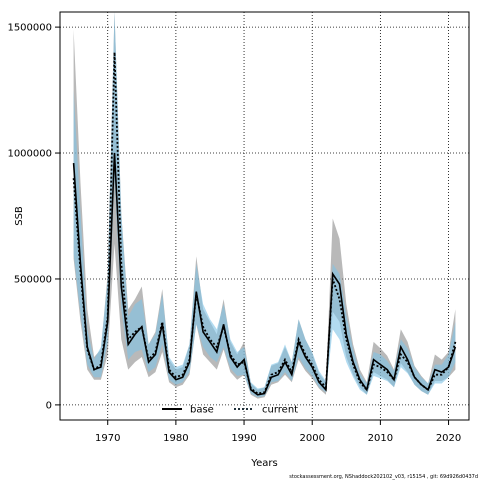 Image resolution: width=480 pixels, height=480 pixels. I want to click on x-axis-ticks: 1970 1980 1990 2000 2010 2020, so click(278, 432).